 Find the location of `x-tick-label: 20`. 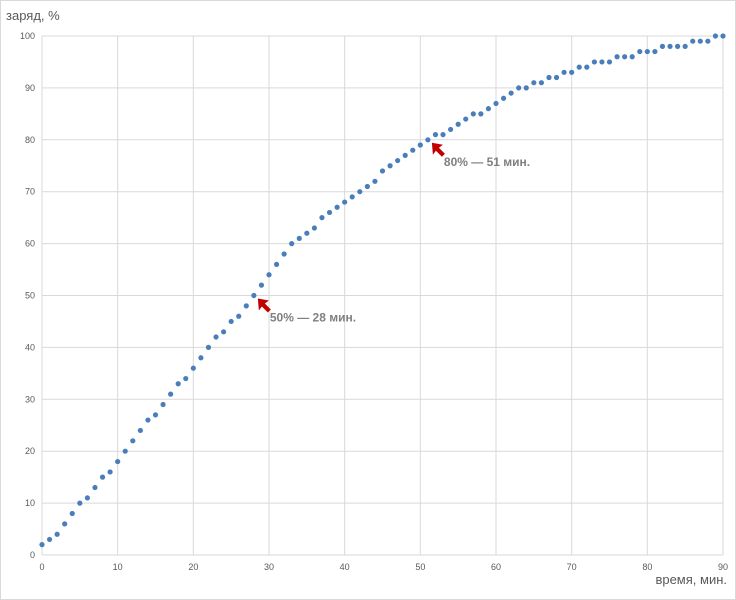

x-tick-label: 20 is located at coordinates (193, 567).